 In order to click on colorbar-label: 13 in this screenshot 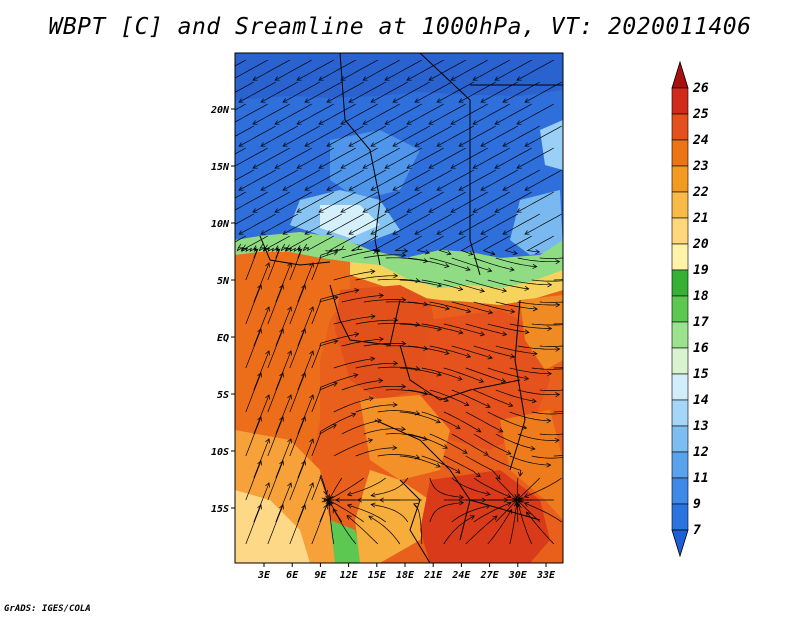, I will do `click(701, 426)`.